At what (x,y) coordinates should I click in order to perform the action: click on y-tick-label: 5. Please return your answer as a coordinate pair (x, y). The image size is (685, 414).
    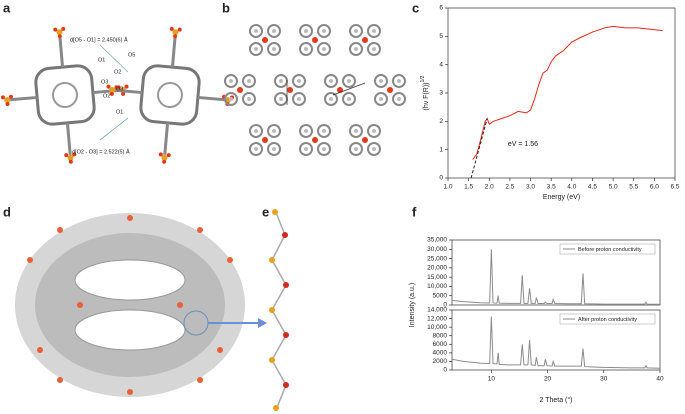
    Looking at the image, I should click on (441, 36).